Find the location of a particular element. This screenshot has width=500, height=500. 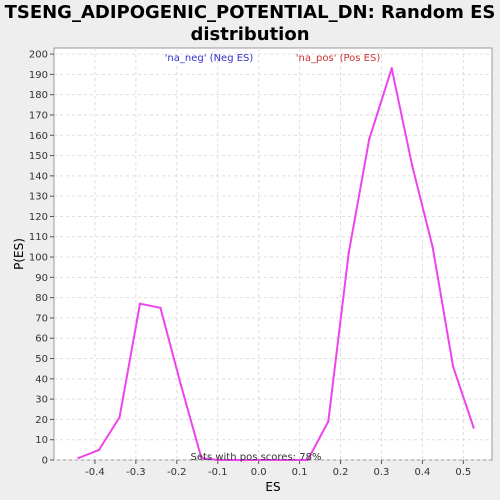

y-tick-label: 190 is located at coordinates (38, 75).